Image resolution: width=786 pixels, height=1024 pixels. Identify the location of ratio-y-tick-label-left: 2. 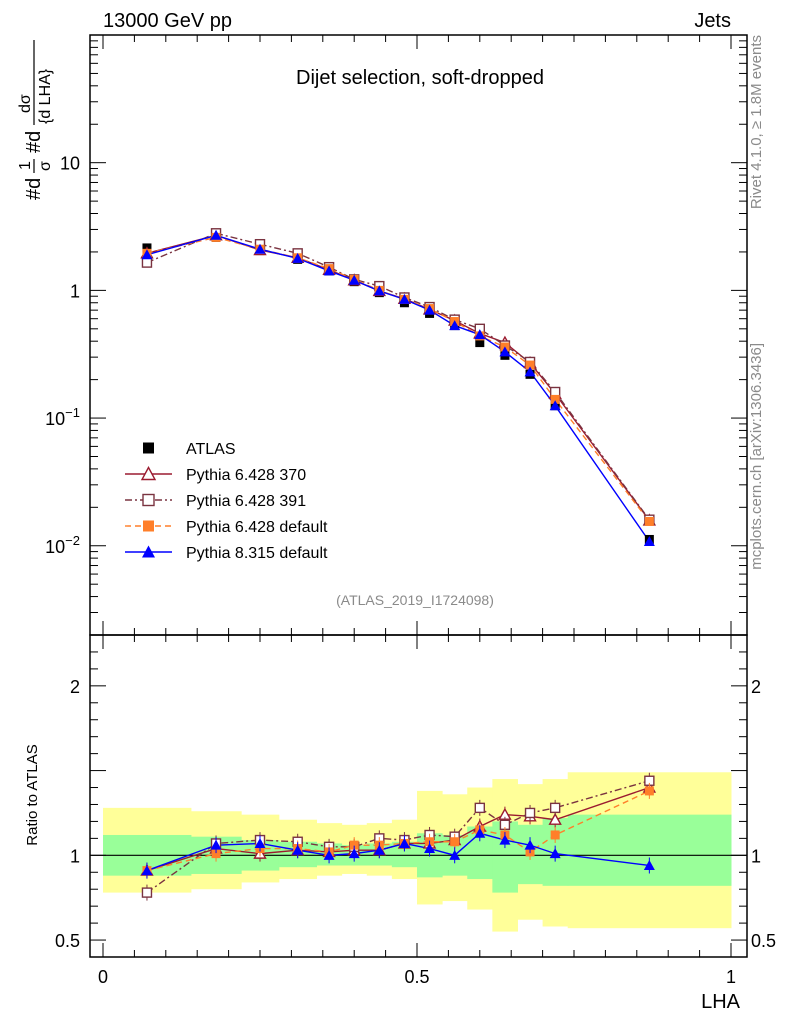
(75, 687).